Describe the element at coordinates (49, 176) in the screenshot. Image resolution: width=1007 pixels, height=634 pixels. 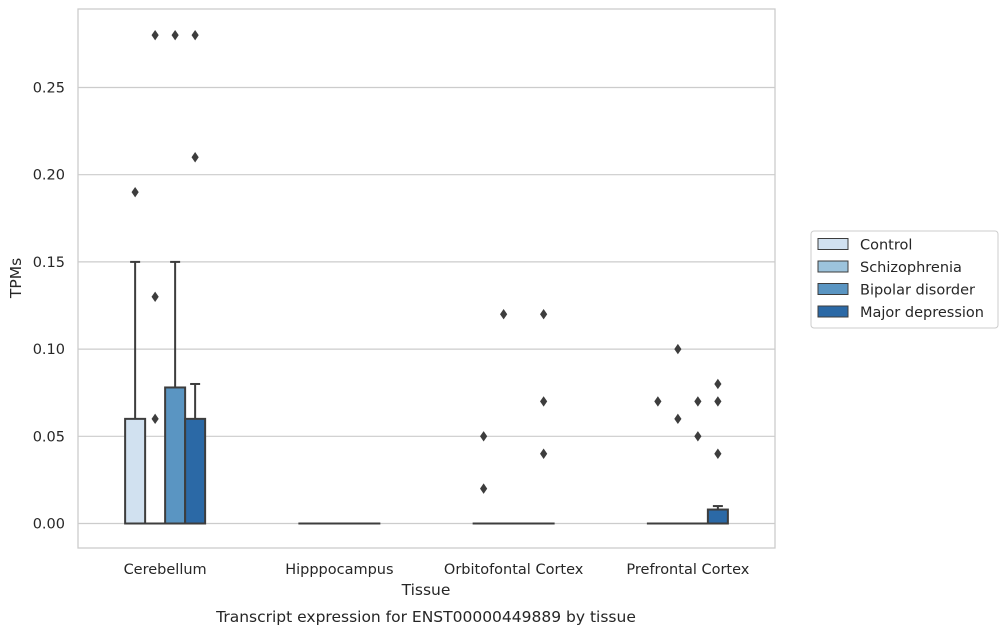
I see `y-tick-label: 0.20` at that location.